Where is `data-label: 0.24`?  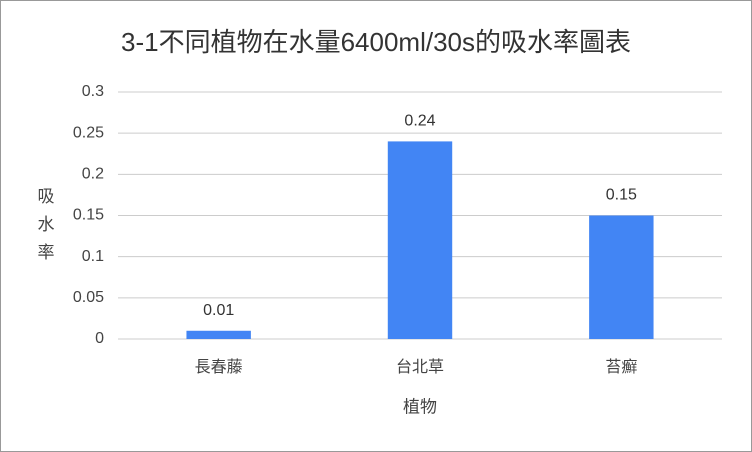 data-label: 0.24 is located at coordinates (419, 121).